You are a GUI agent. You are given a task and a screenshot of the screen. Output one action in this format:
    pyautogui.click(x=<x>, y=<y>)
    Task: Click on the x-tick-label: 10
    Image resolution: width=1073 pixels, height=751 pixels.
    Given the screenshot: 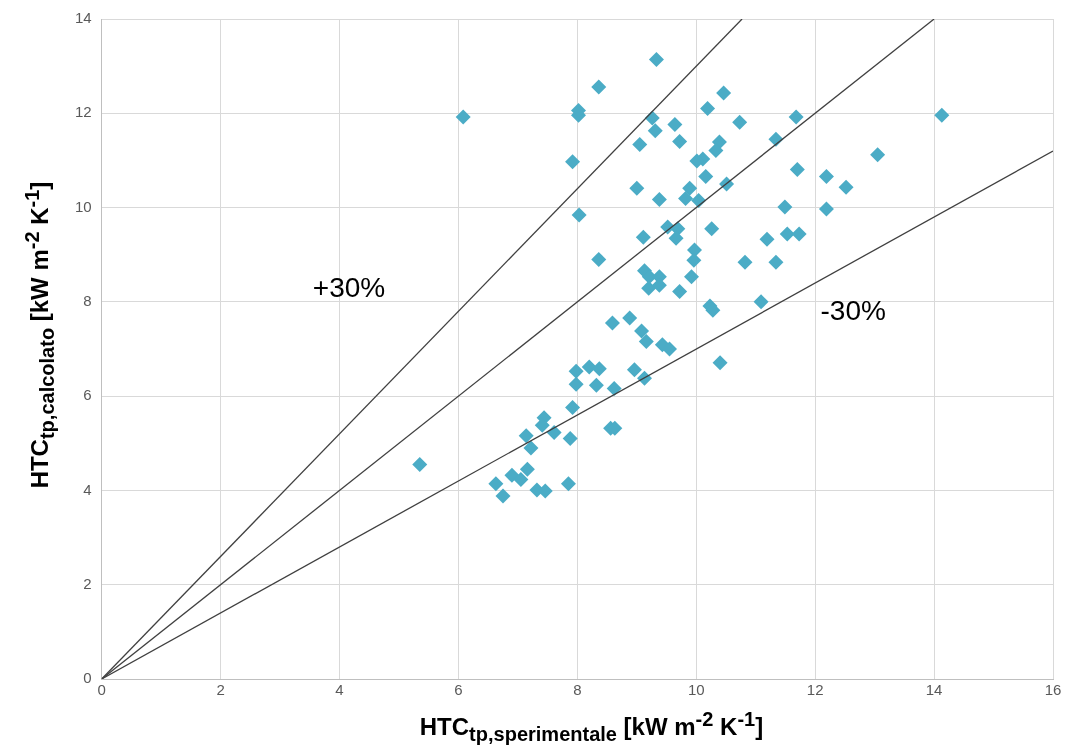 What is the action you would take?
    pyautogui.click(x=696, y=690)
    